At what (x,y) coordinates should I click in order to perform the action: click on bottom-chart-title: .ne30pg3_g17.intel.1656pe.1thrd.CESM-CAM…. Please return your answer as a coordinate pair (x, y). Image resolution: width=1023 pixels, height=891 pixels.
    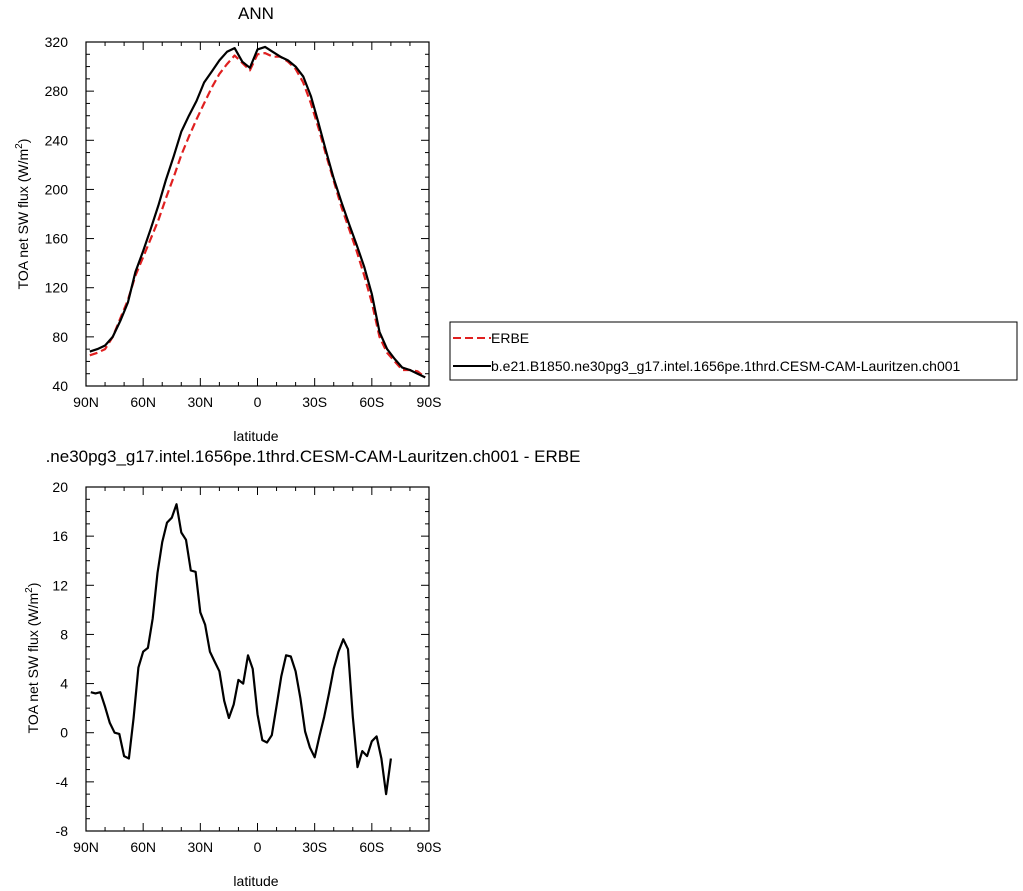
    Looking at the image, I should click on (313, 456).